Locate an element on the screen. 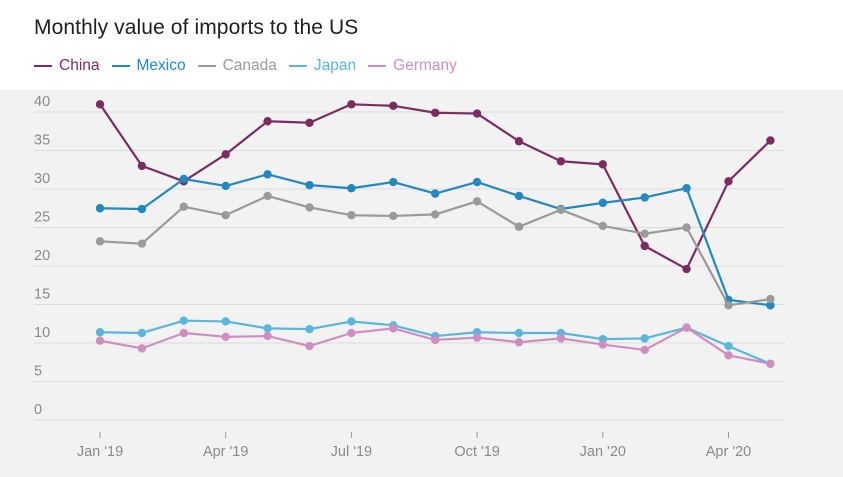 This screenshot has width=843, height=477. x-tick-label: Oct '19 is located at coordinates (476, 452).